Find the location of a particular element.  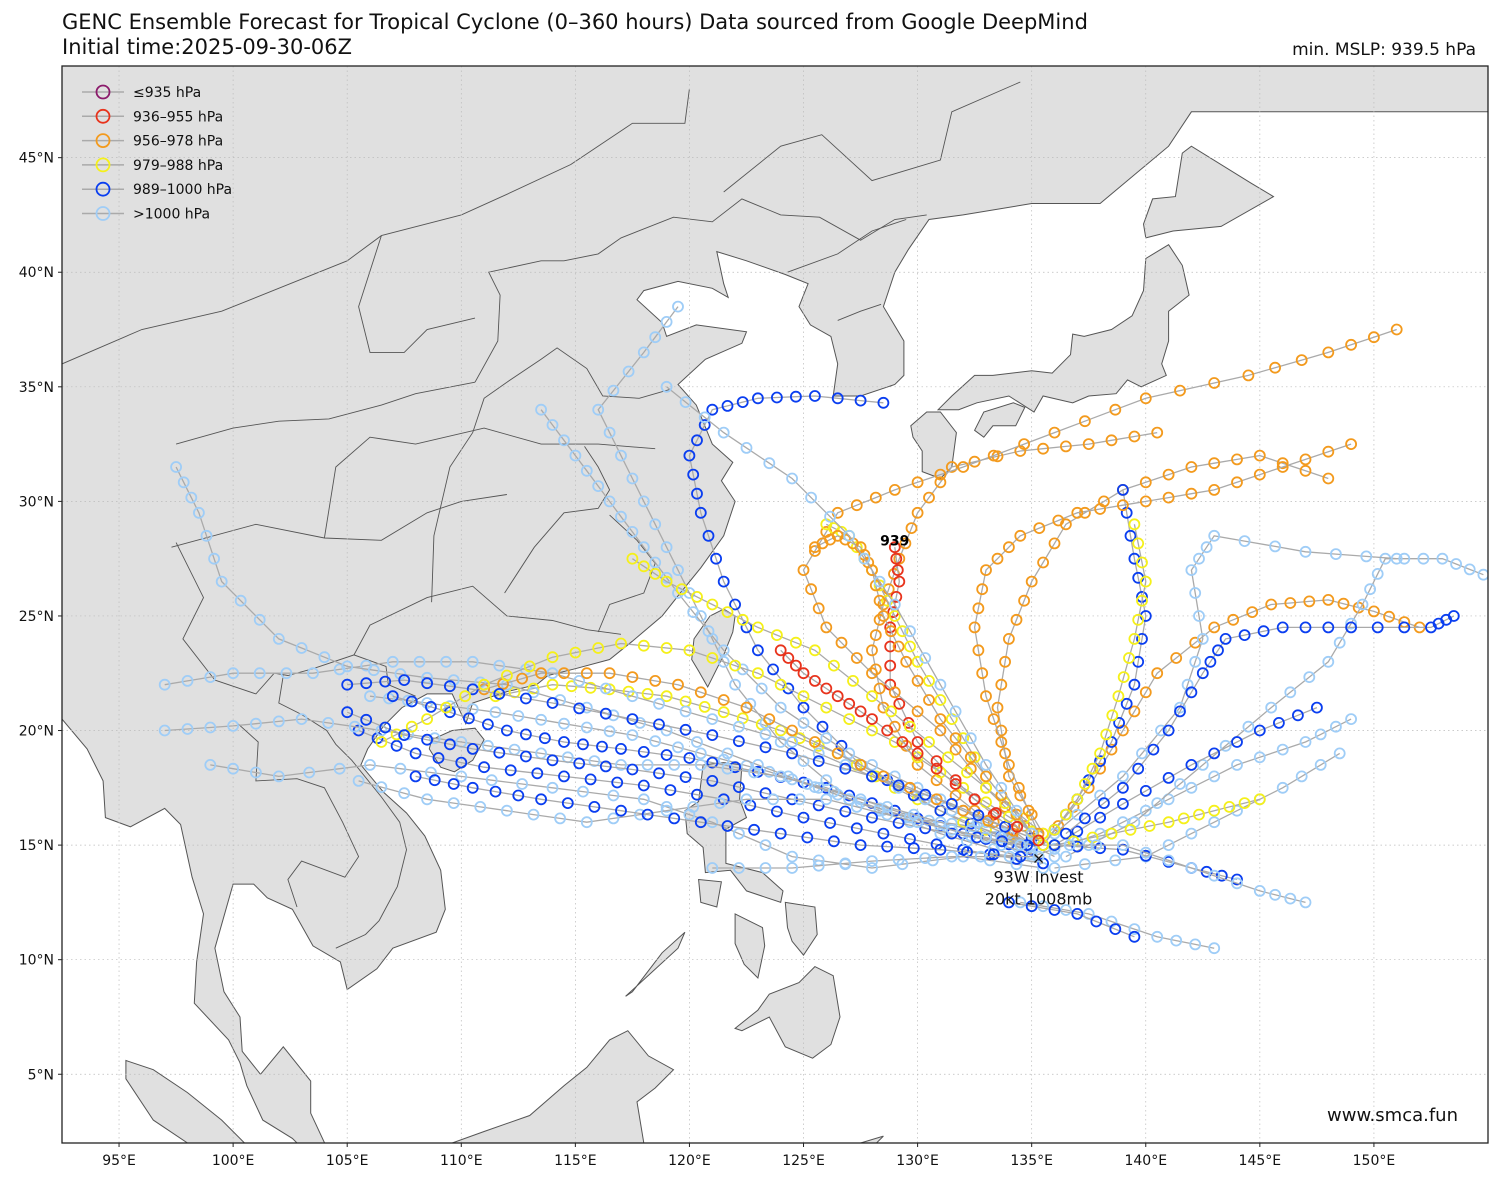

lon-tick-label: 125°E is located at coordinates (803, 1161).